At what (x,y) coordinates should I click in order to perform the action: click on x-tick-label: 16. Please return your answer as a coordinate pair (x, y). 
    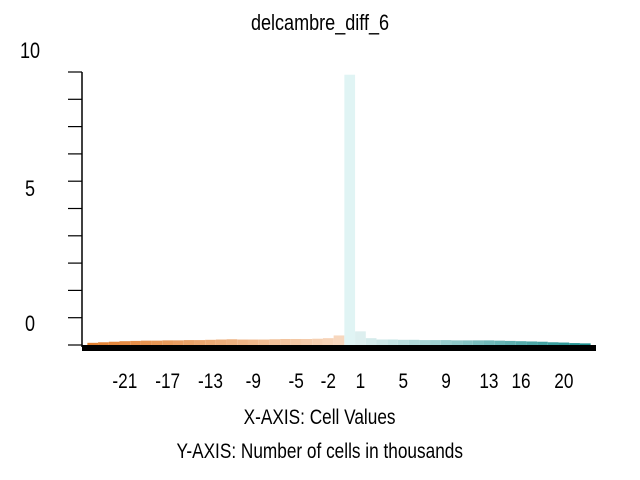
    Looking at the image, I should click on (520, 382).